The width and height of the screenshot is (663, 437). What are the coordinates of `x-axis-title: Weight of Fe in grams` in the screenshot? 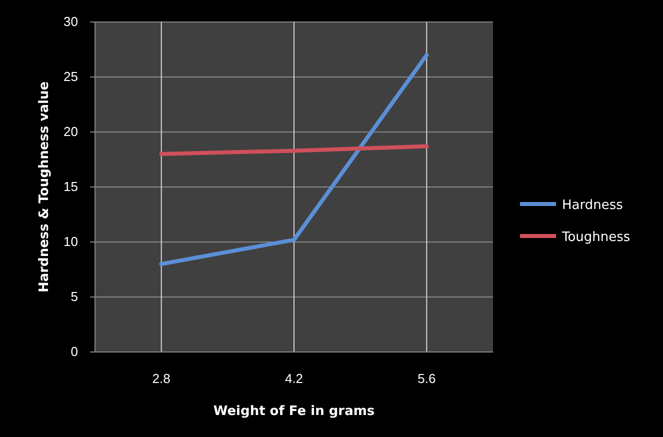 It's located at (294, 411).